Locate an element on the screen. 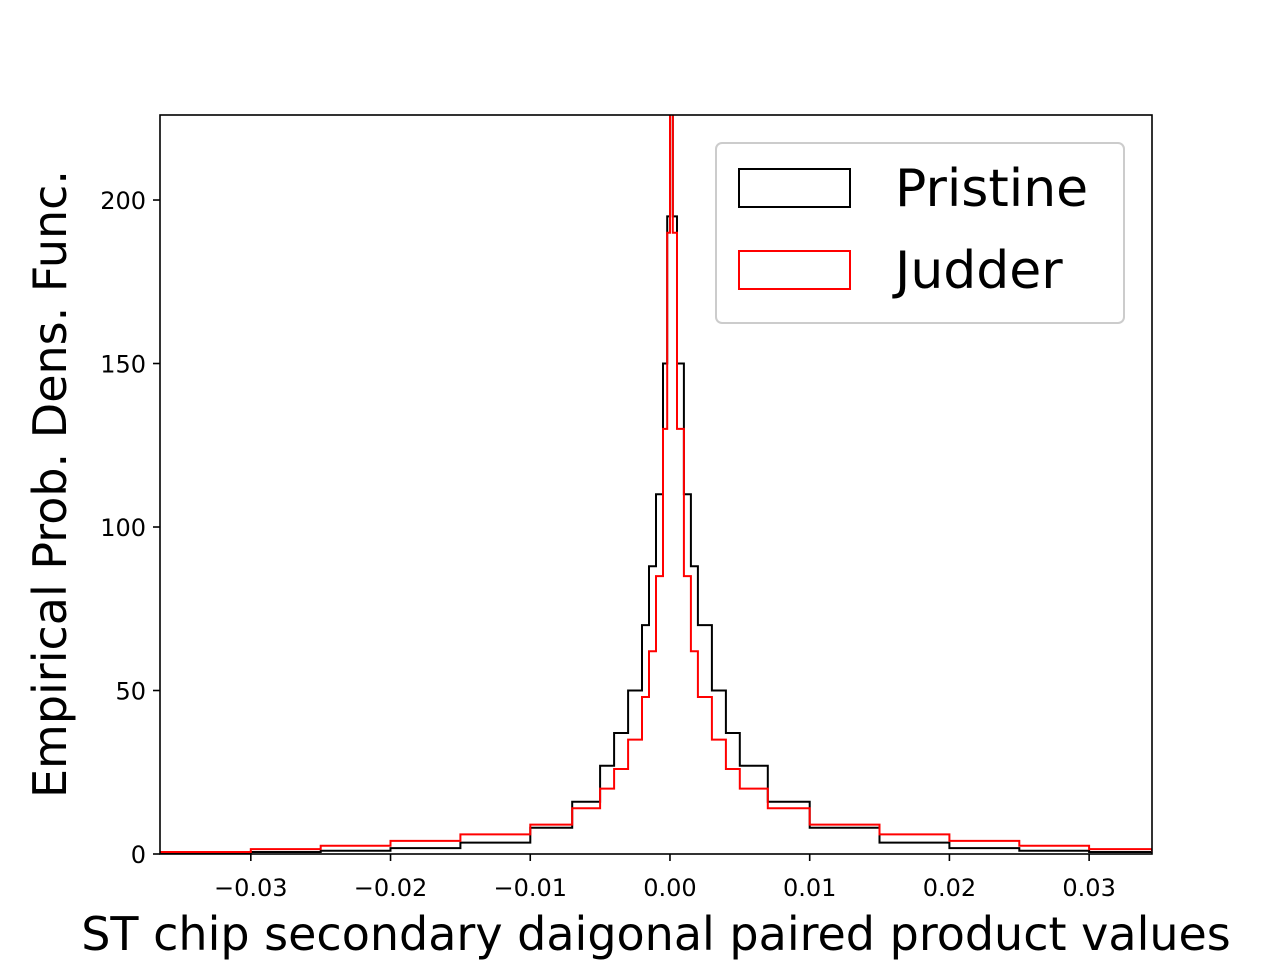  y-axis: 0 50 100 150 200 is located at coordinates (130, 528).